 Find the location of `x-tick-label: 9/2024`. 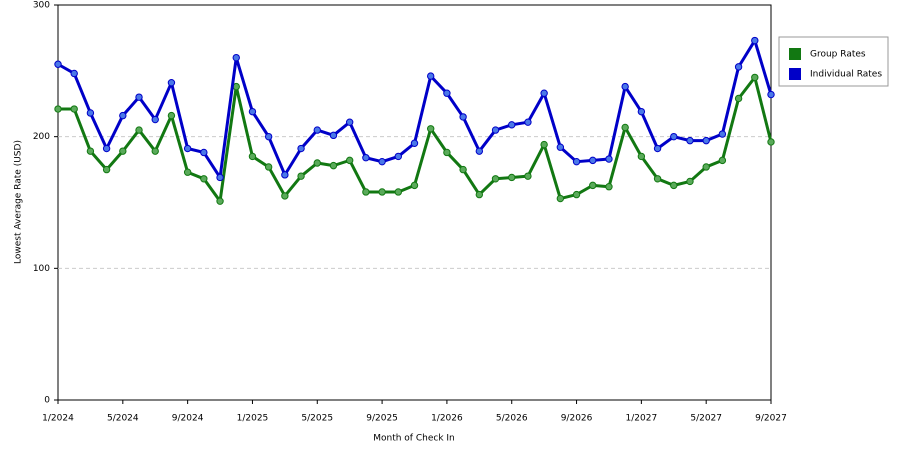

x-tick-label: 9/2024 is located at coordinates (188, 419).